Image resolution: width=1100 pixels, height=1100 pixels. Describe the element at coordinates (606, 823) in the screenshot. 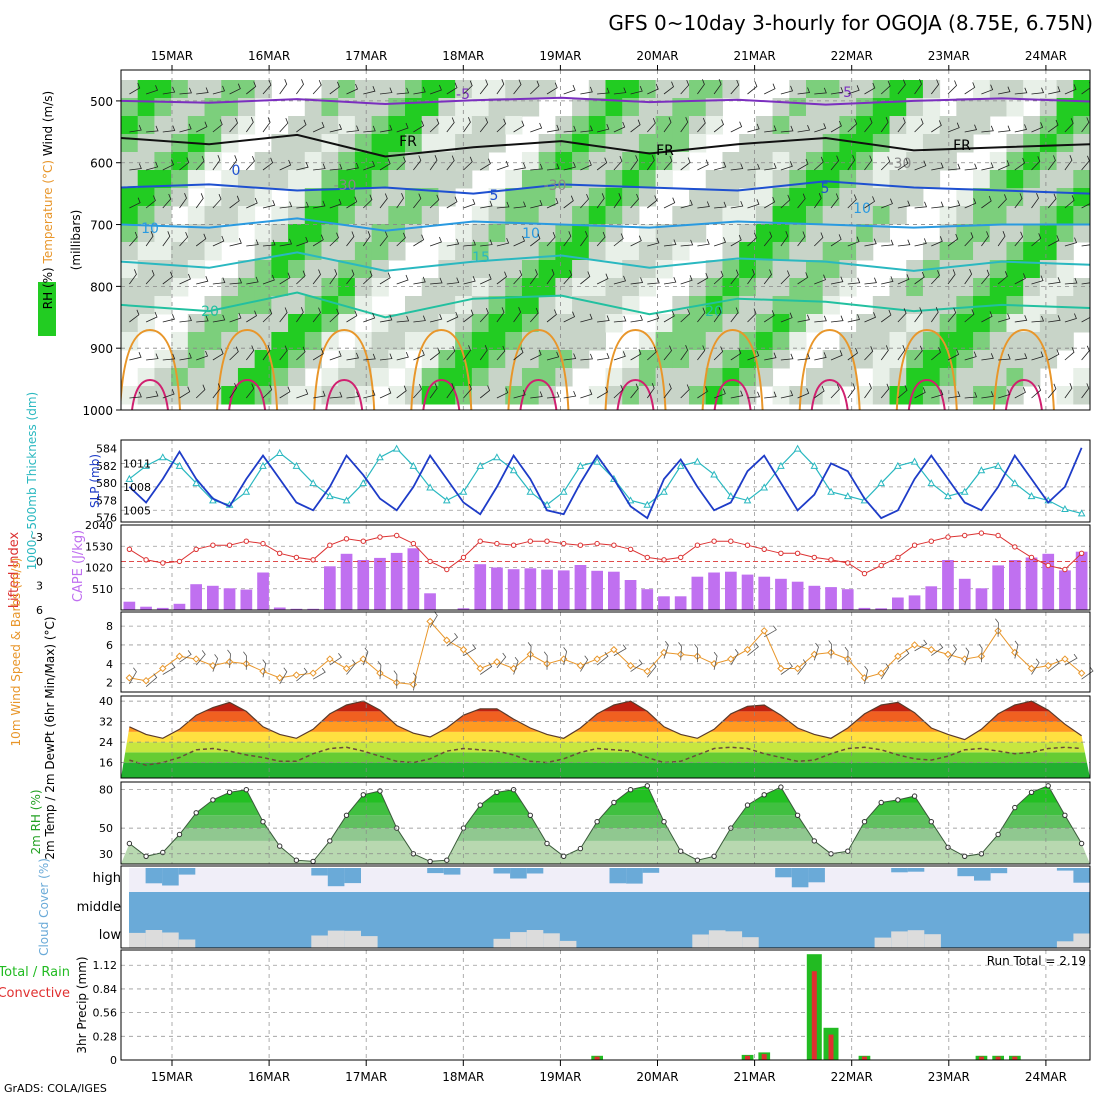

I see `rh-line` at that location.